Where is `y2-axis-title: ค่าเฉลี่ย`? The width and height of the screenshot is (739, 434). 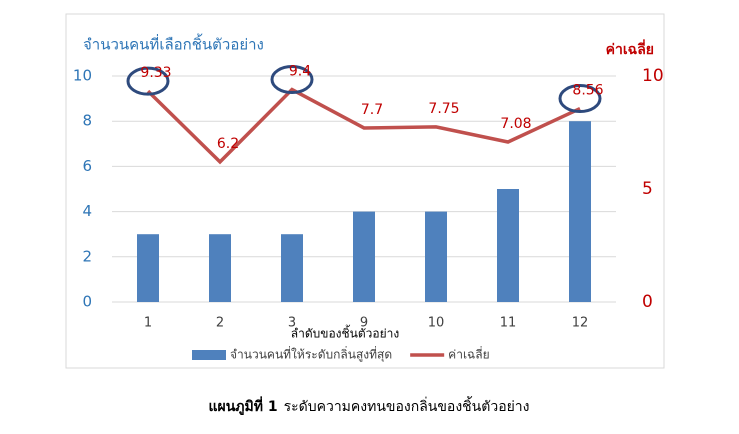 y2-axis-title: ค่าเฉลี่ย is located at coordinates (630, 48).